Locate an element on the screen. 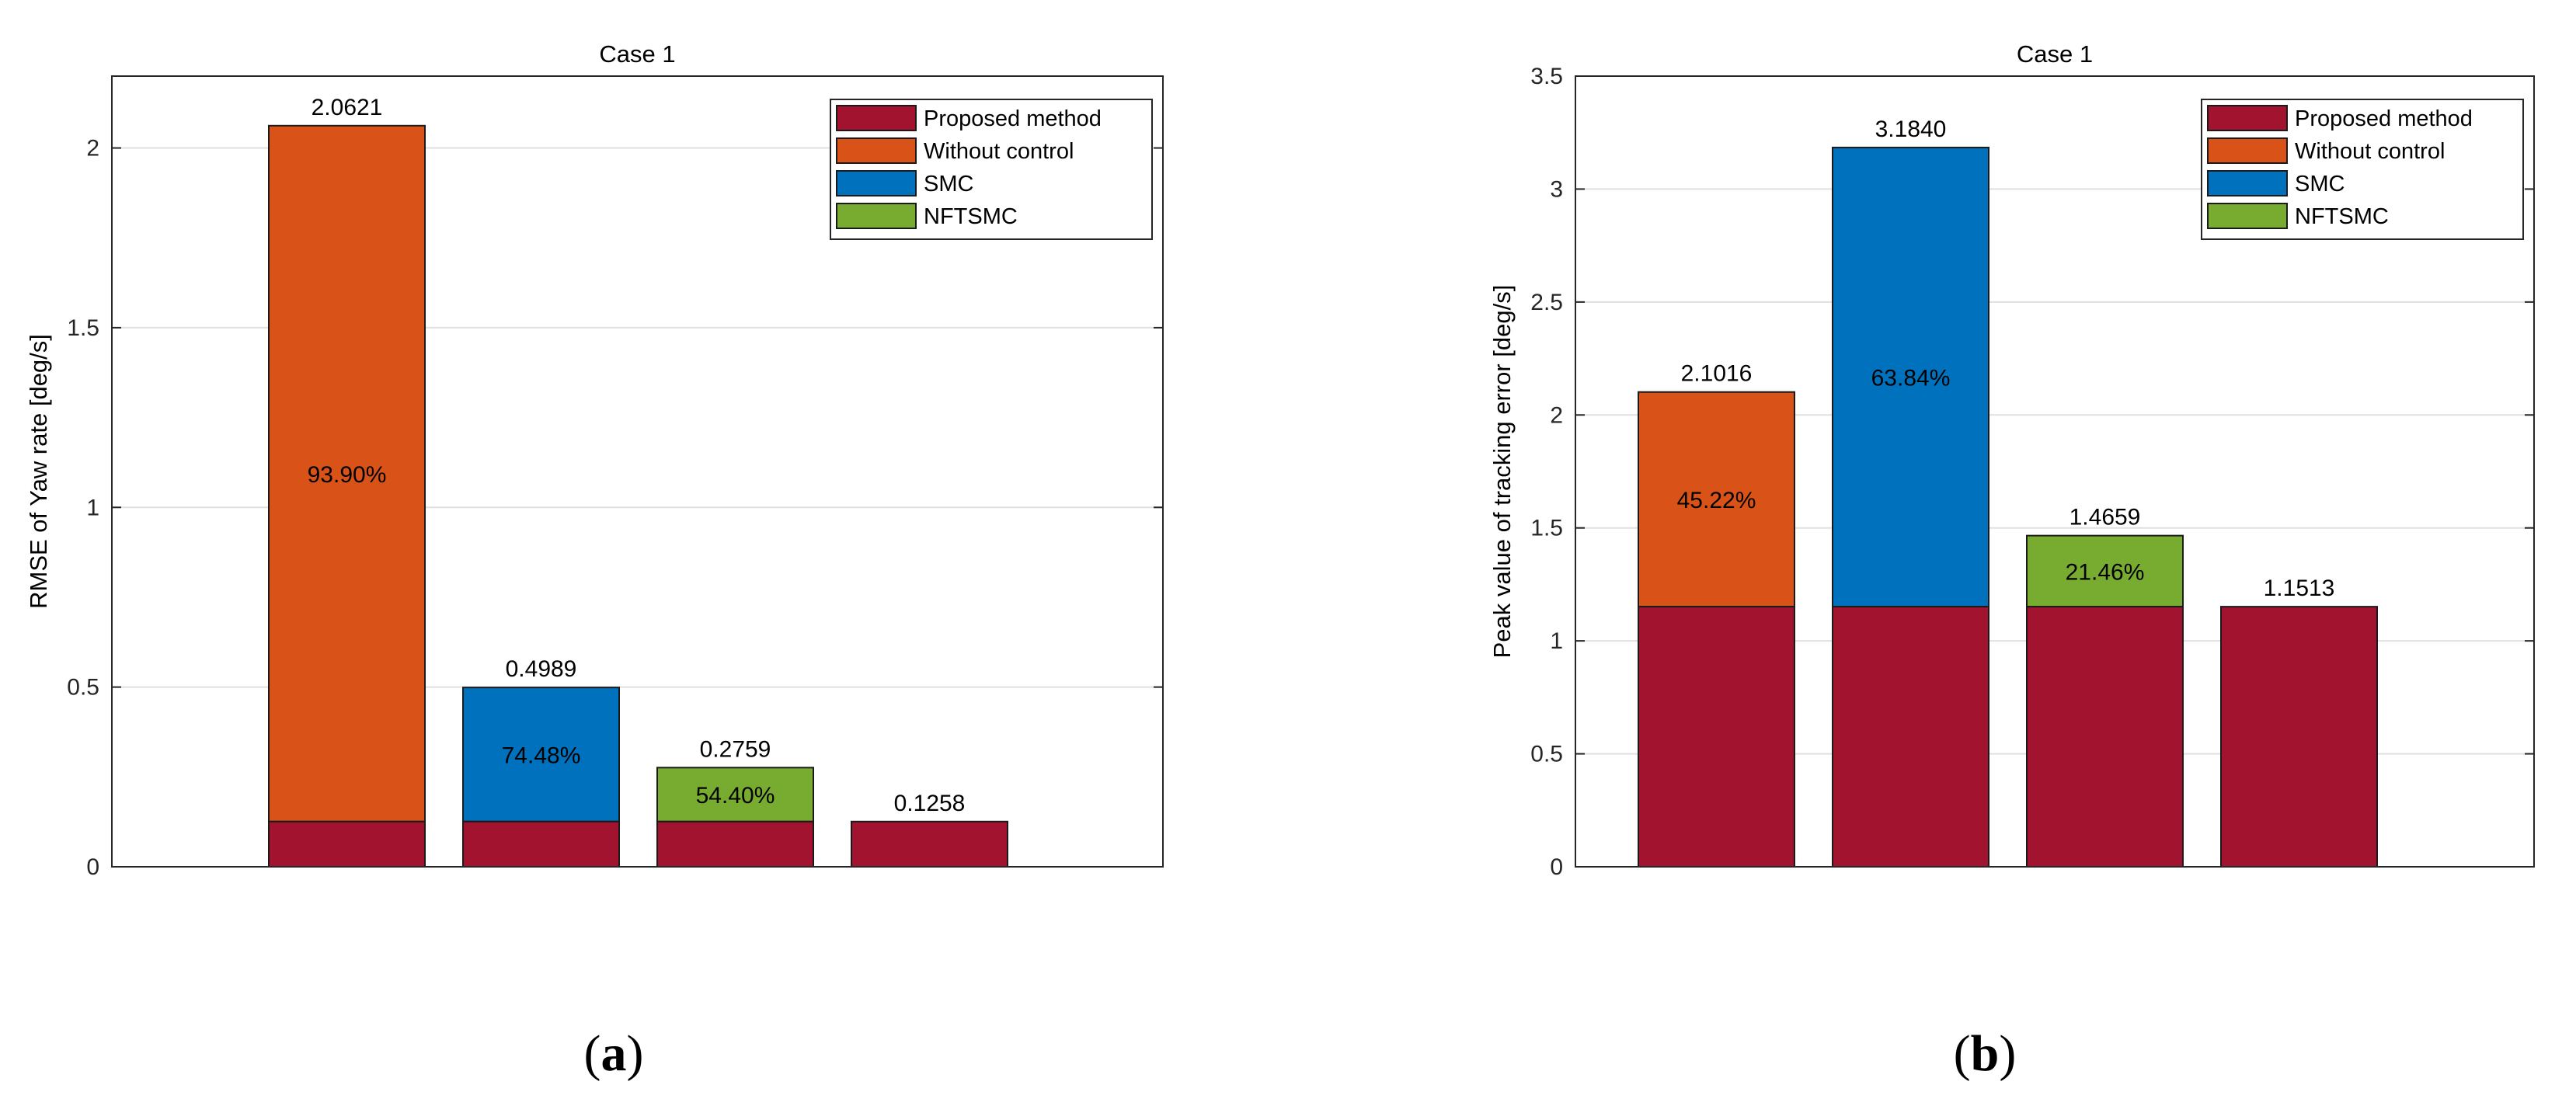 The width and height of the screenshot is (2576, 1099). bar-percent-label: 63.84% is located at coordinates (1911, 378).